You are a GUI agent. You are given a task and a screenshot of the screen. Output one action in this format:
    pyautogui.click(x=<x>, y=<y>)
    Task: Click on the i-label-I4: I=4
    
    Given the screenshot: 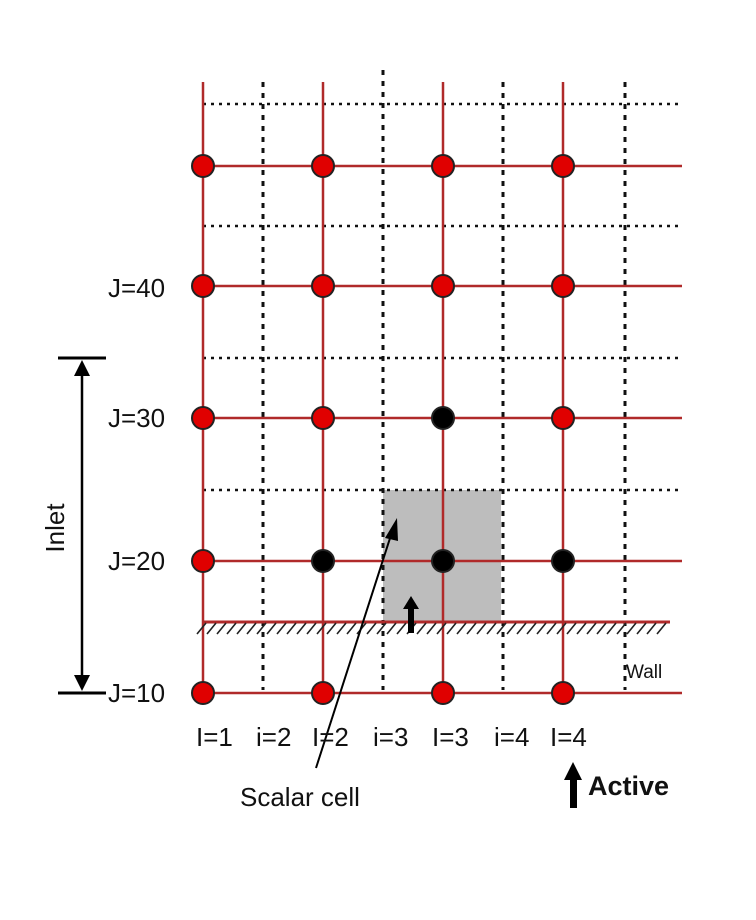 What is the action you would take?
    pyautogui.click(x=568, y=737)
    